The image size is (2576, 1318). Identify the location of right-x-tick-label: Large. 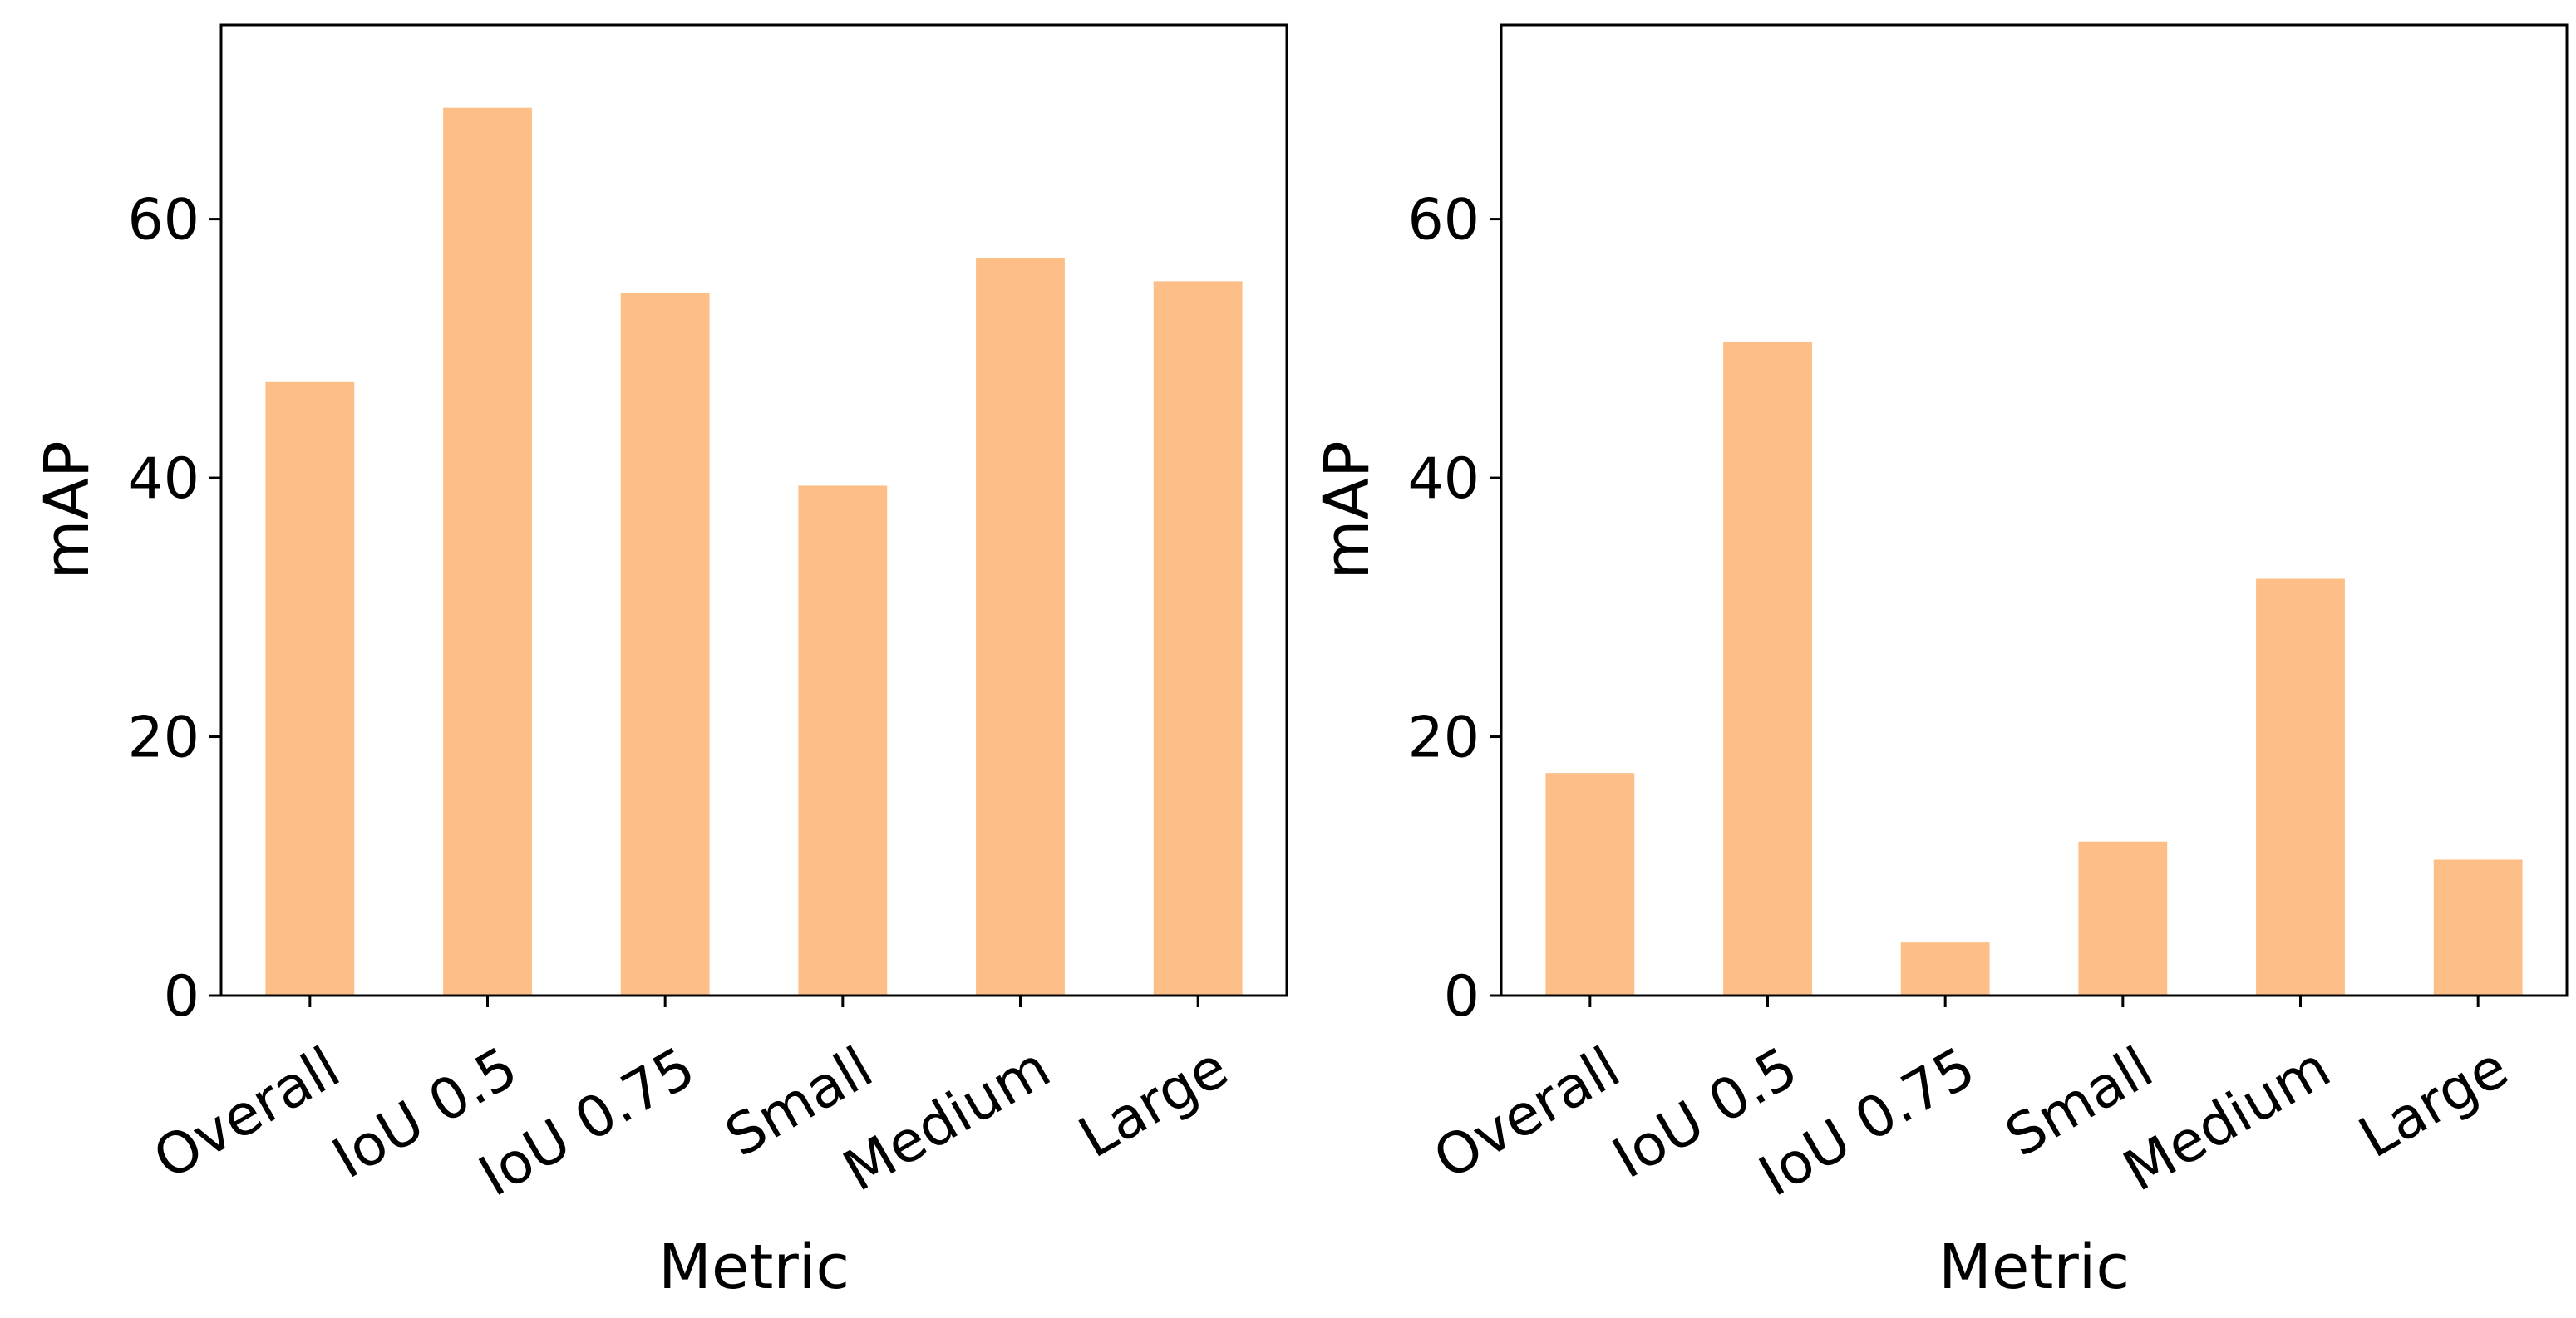
(2433, 1103).